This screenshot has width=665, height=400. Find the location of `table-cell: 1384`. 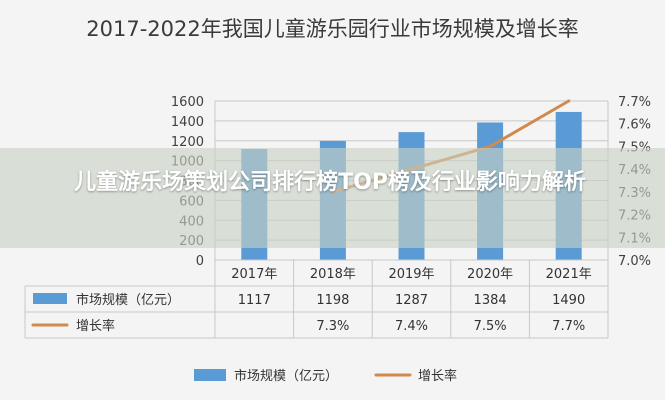

table-cell: 1384 is located at coordinates (490, 300).